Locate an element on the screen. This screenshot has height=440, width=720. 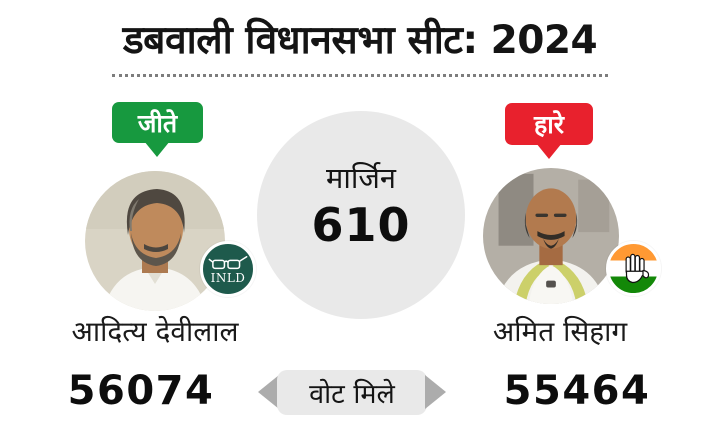
loser-photo is located at coordinates (551, 236).